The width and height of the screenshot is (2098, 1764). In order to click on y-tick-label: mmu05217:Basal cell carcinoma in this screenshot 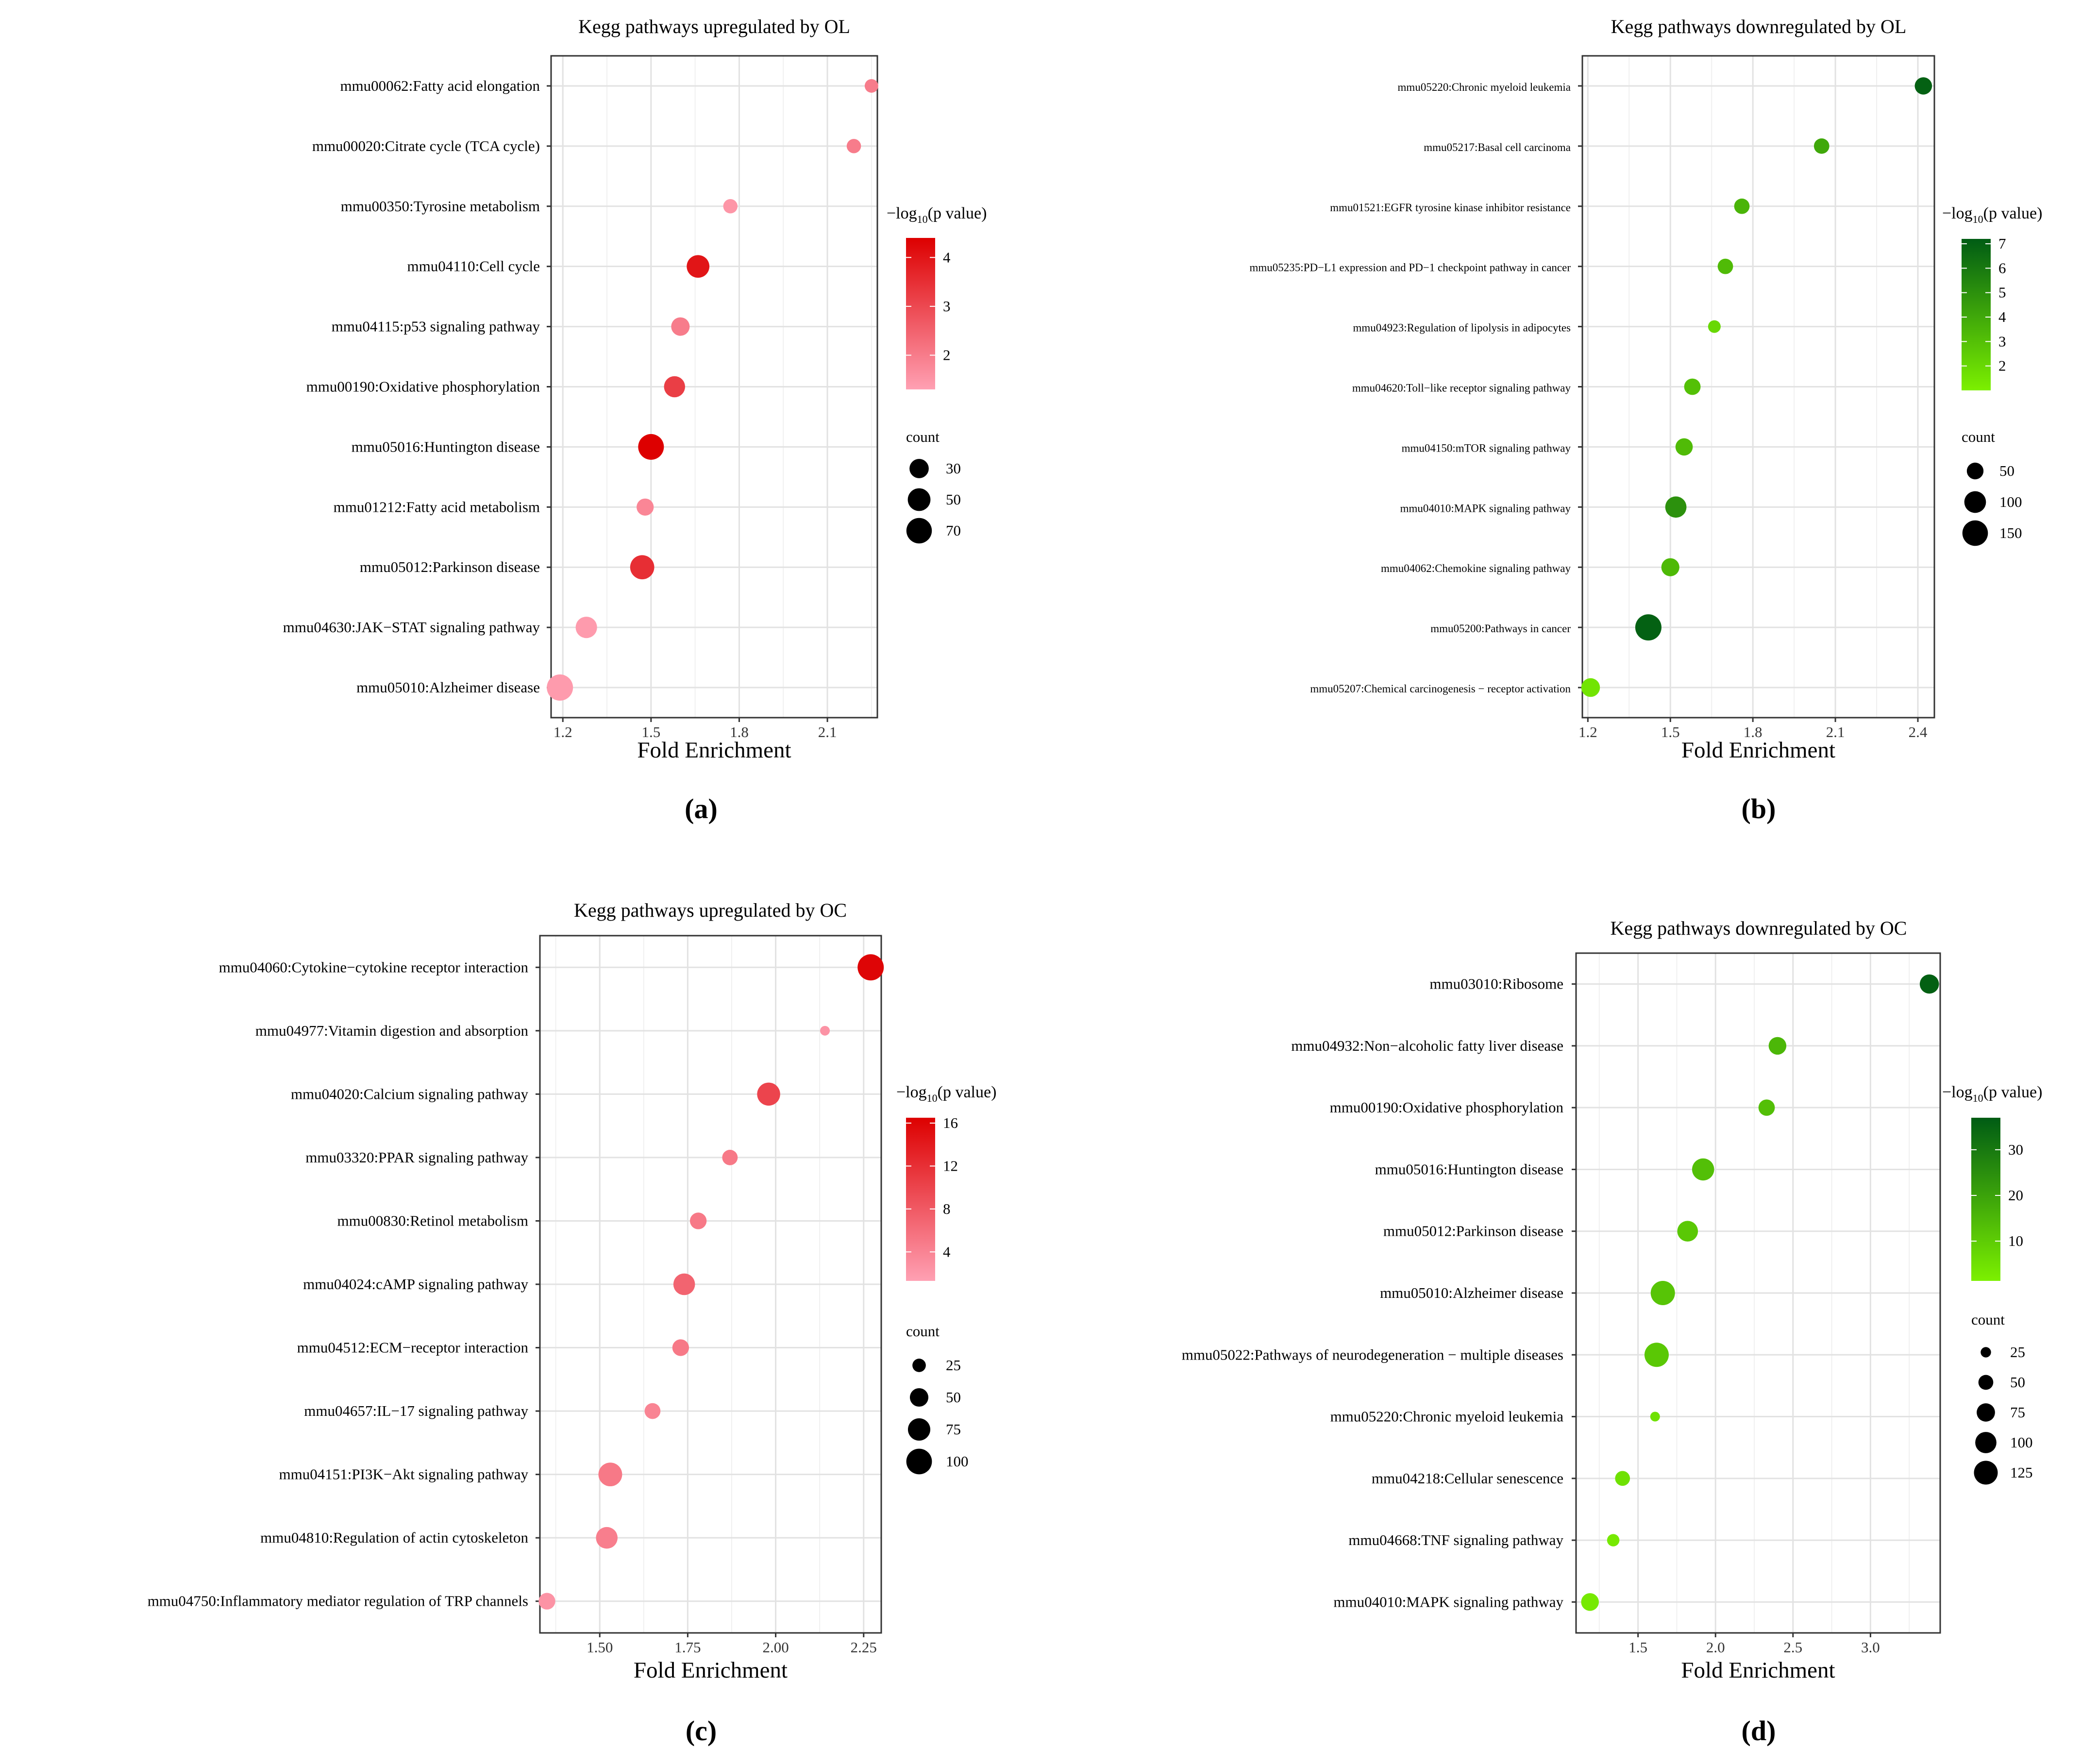, I will do `click(1497, 147)`.